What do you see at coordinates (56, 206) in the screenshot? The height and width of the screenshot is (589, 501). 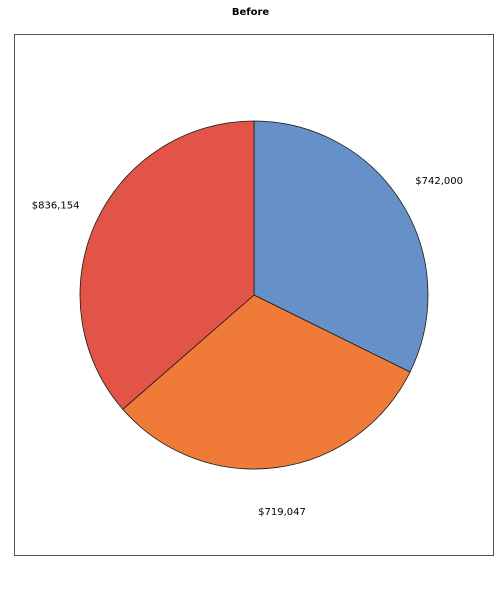 I see `slice-value-label: $836,154` at bounding box center [56, 206].